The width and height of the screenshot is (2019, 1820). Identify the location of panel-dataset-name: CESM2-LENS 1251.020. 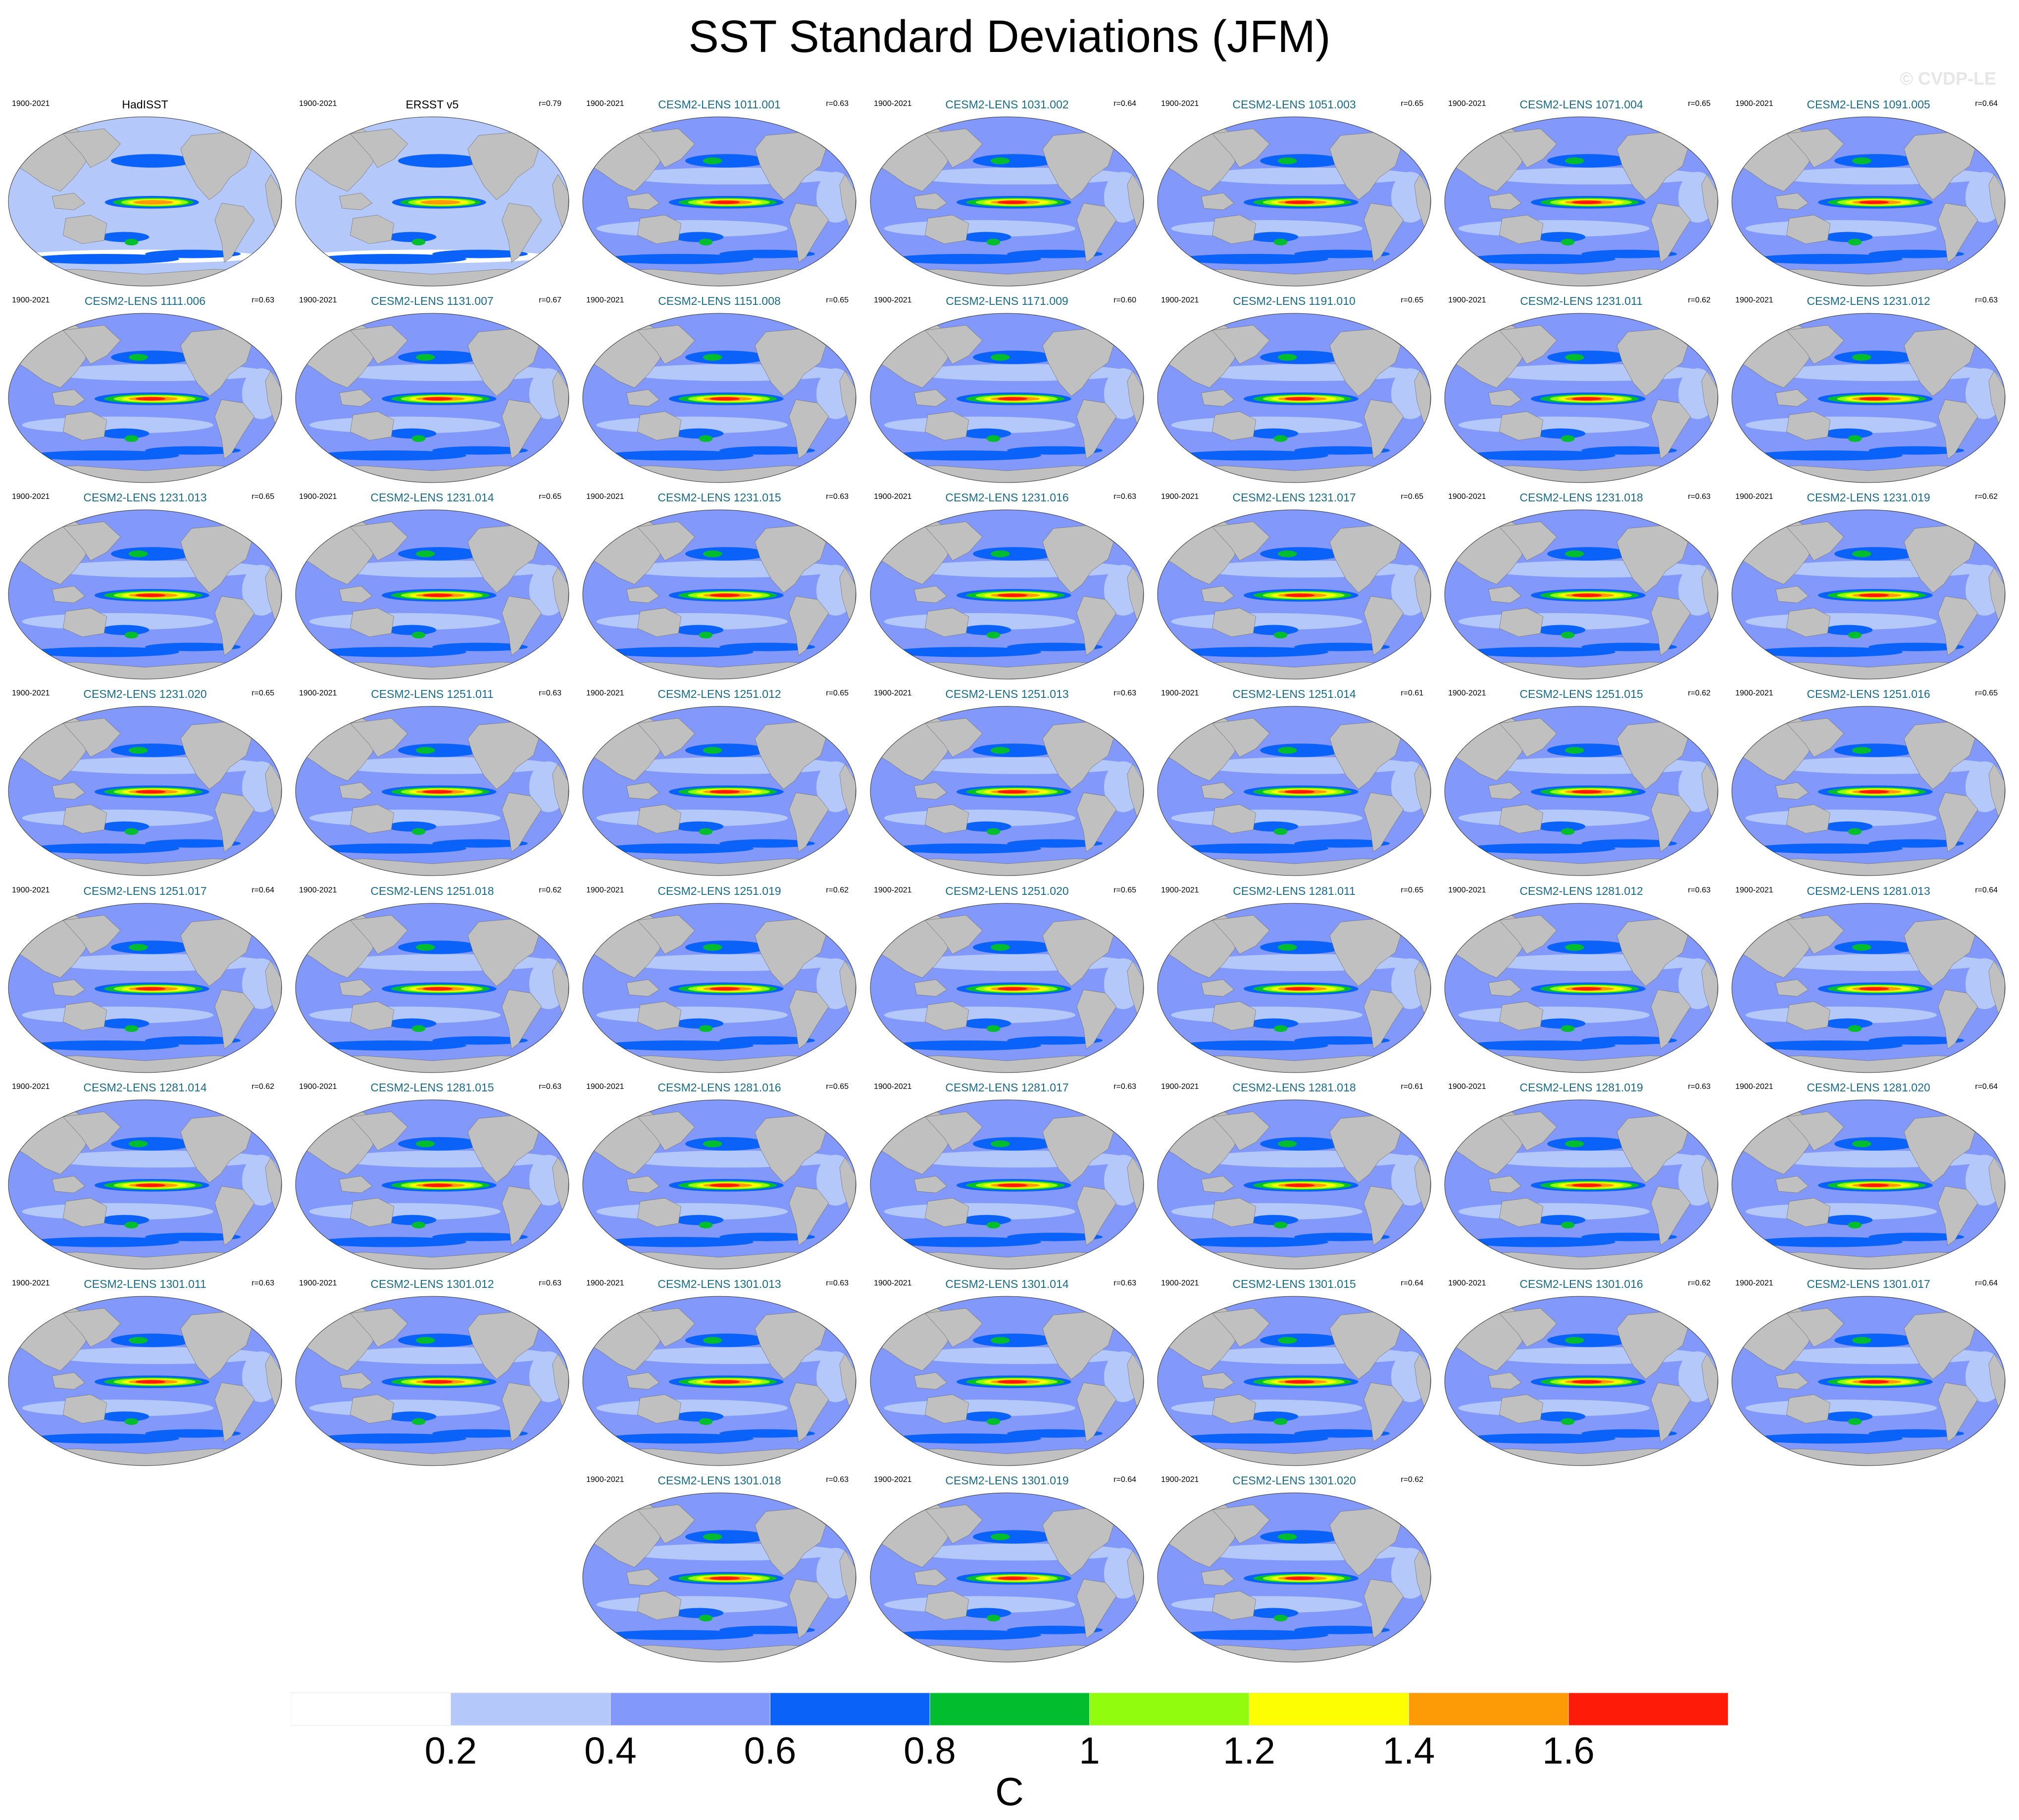
(1007, 891).